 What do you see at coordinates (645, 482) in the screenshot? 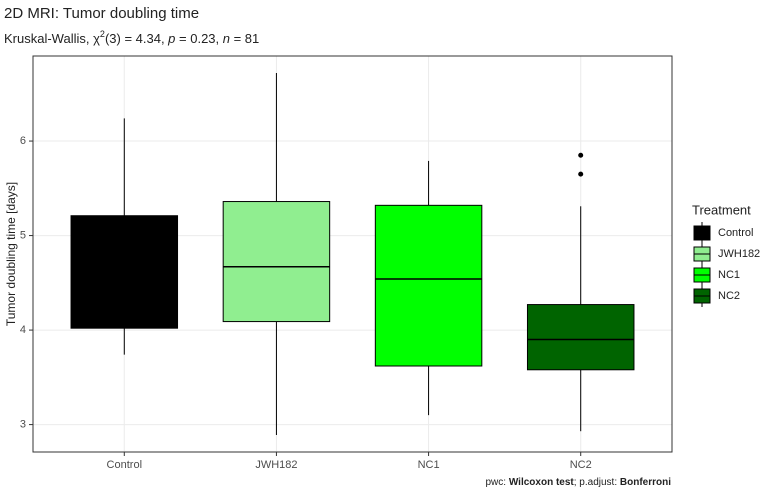
I see `caption-part: Bonferroni` at bounding box center [645, 482].